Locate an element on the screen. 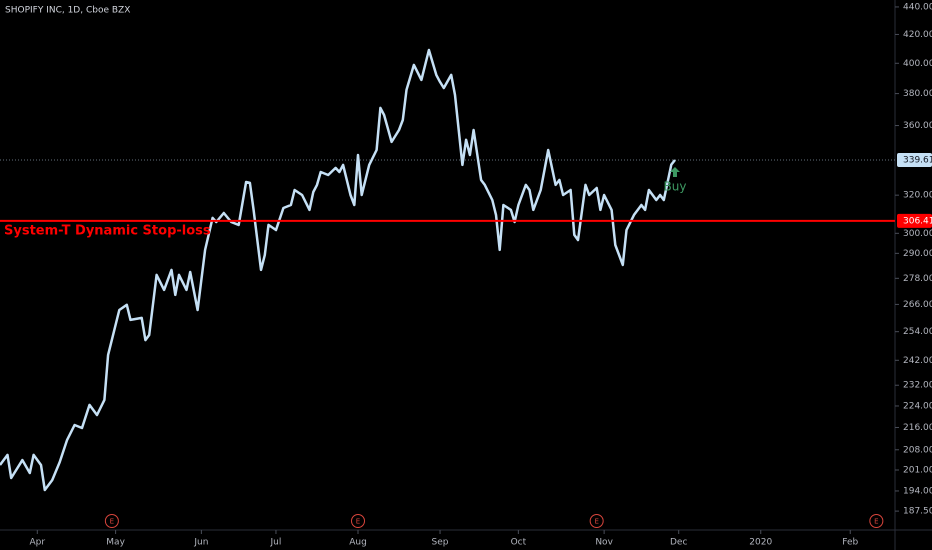  x-tick-label: Aug is located at coordinates (358, 543).